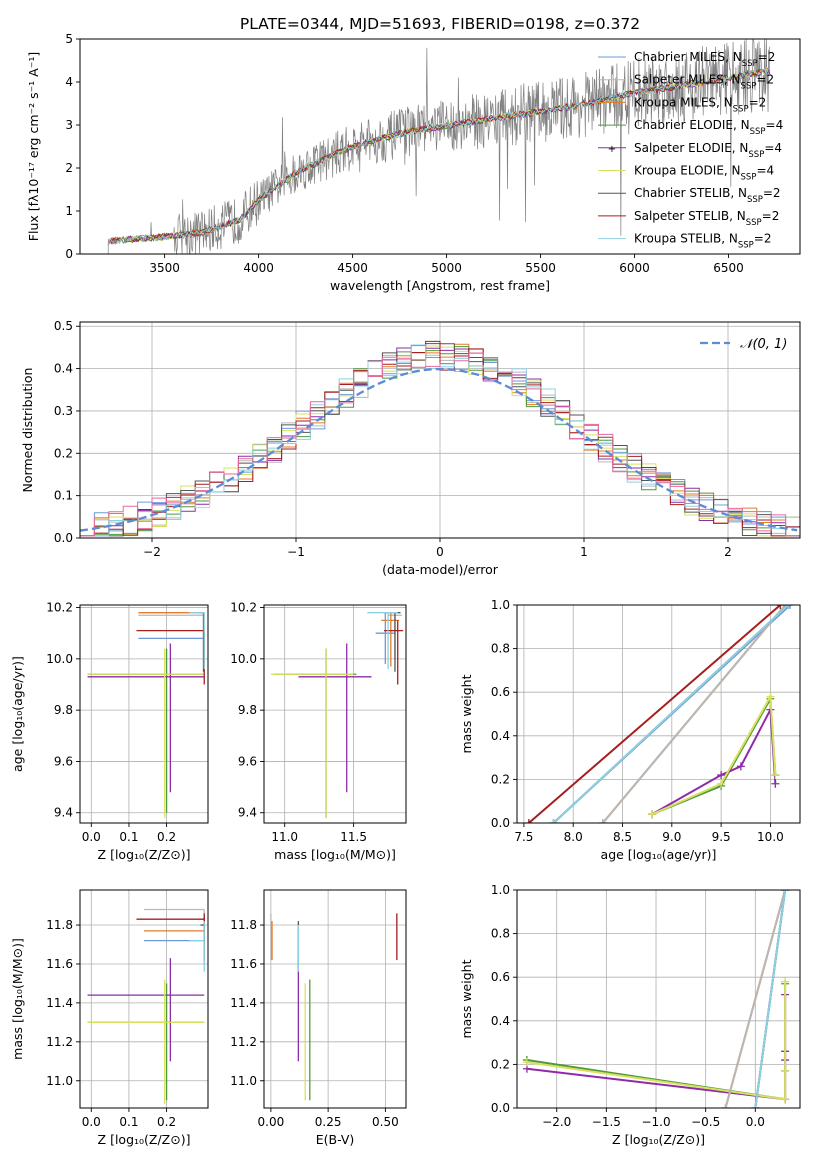 This screenshot has width=819, height=1170. Describe the element at coordinates (770, 837) in the screenshot. I see `x-tick-label: 10.0` at that location.